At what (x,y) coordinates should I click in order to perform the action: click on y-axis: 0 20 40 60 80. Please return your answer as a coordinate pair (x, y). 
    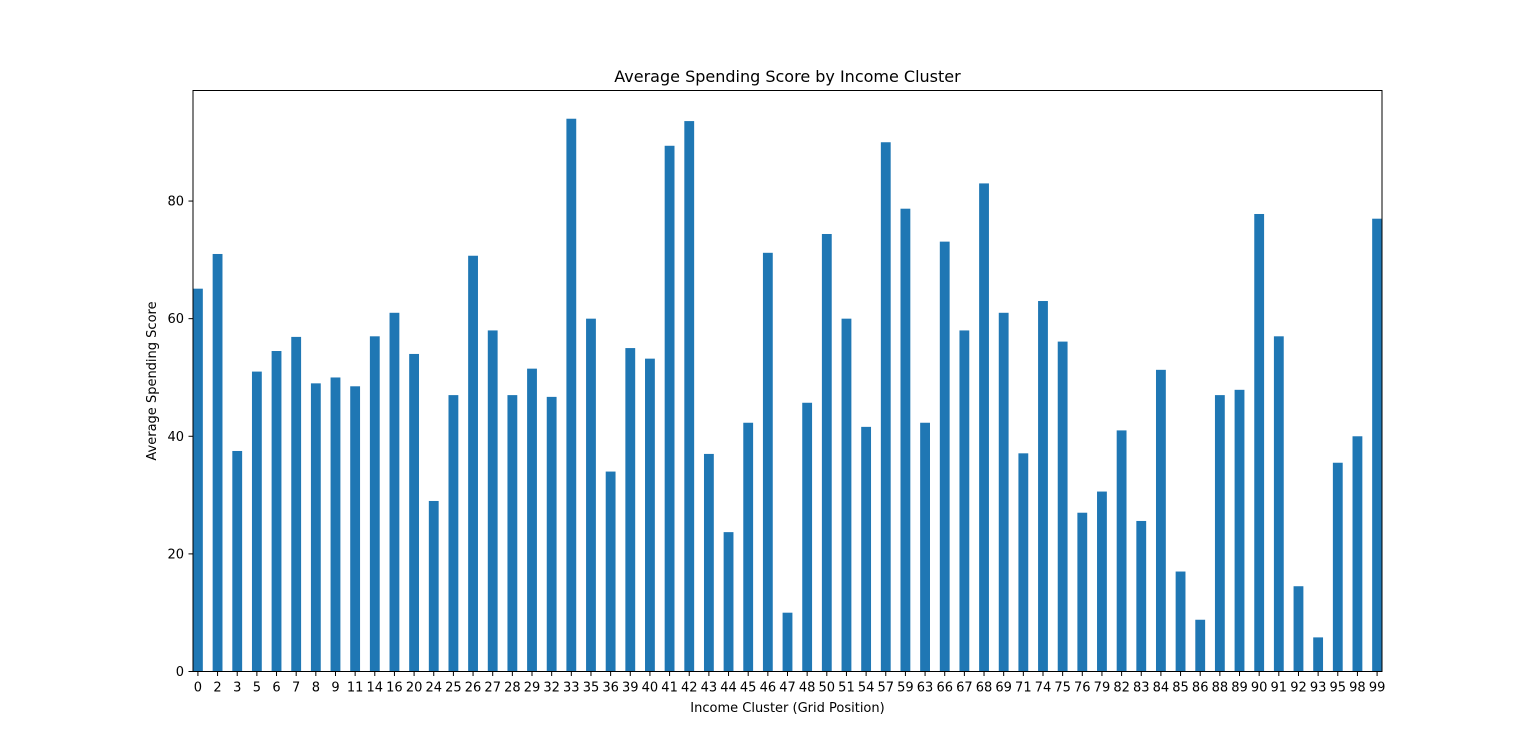
    Looking at the image, I should click on (180, 437).